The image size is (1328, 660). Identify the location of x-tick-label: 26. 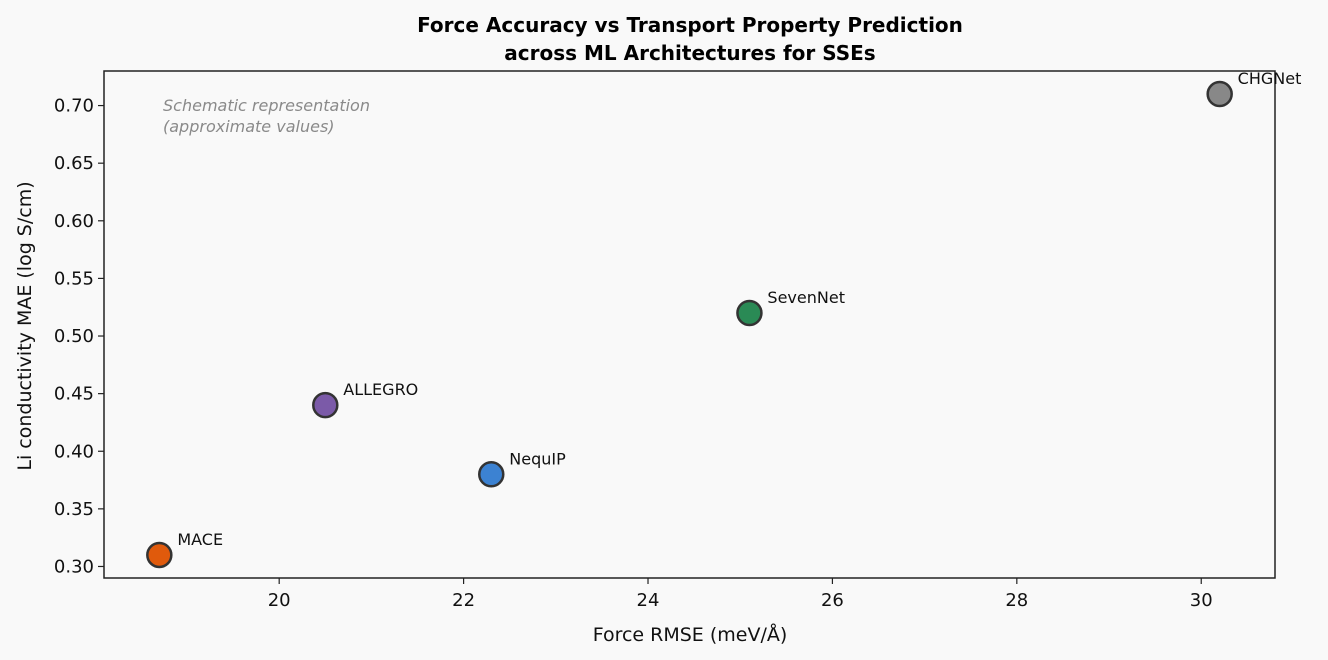
(832, 600).